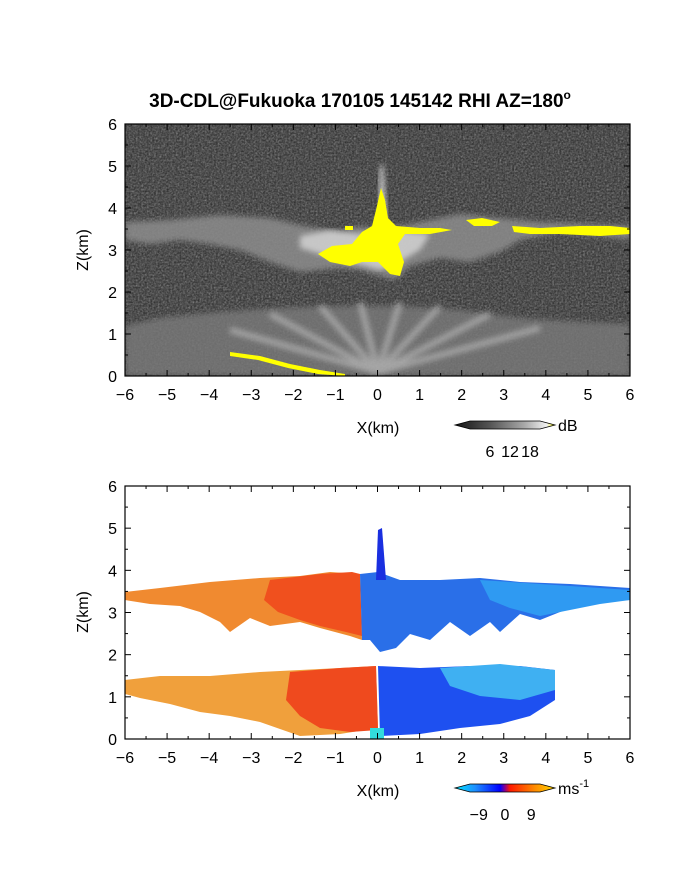 The image size is (680, 880). What do you see at coordinates (419, 758) in the screenshot?
I see `velocity-xtick-label: 1` at bounding box center [419, 758].